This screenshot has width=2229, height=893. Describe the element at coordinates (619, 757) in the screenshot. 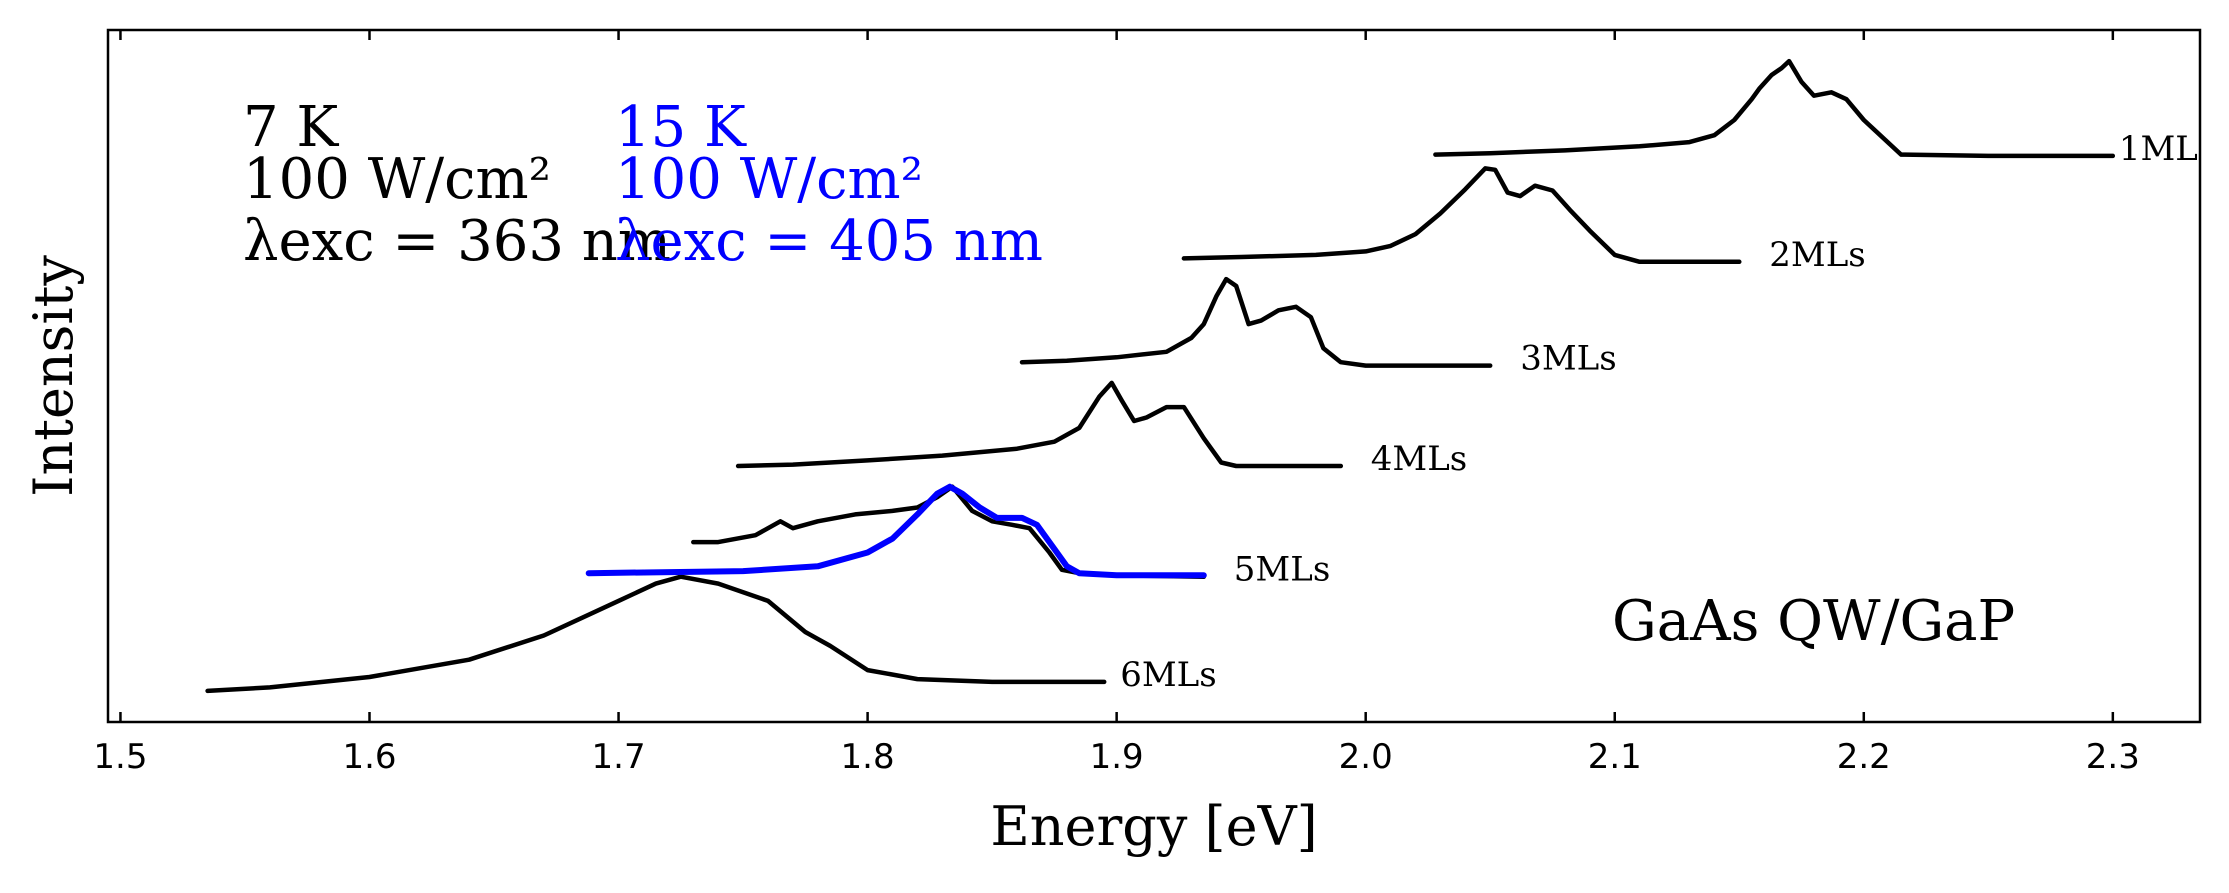

I see `x-tick-label: 1.7` at that location.